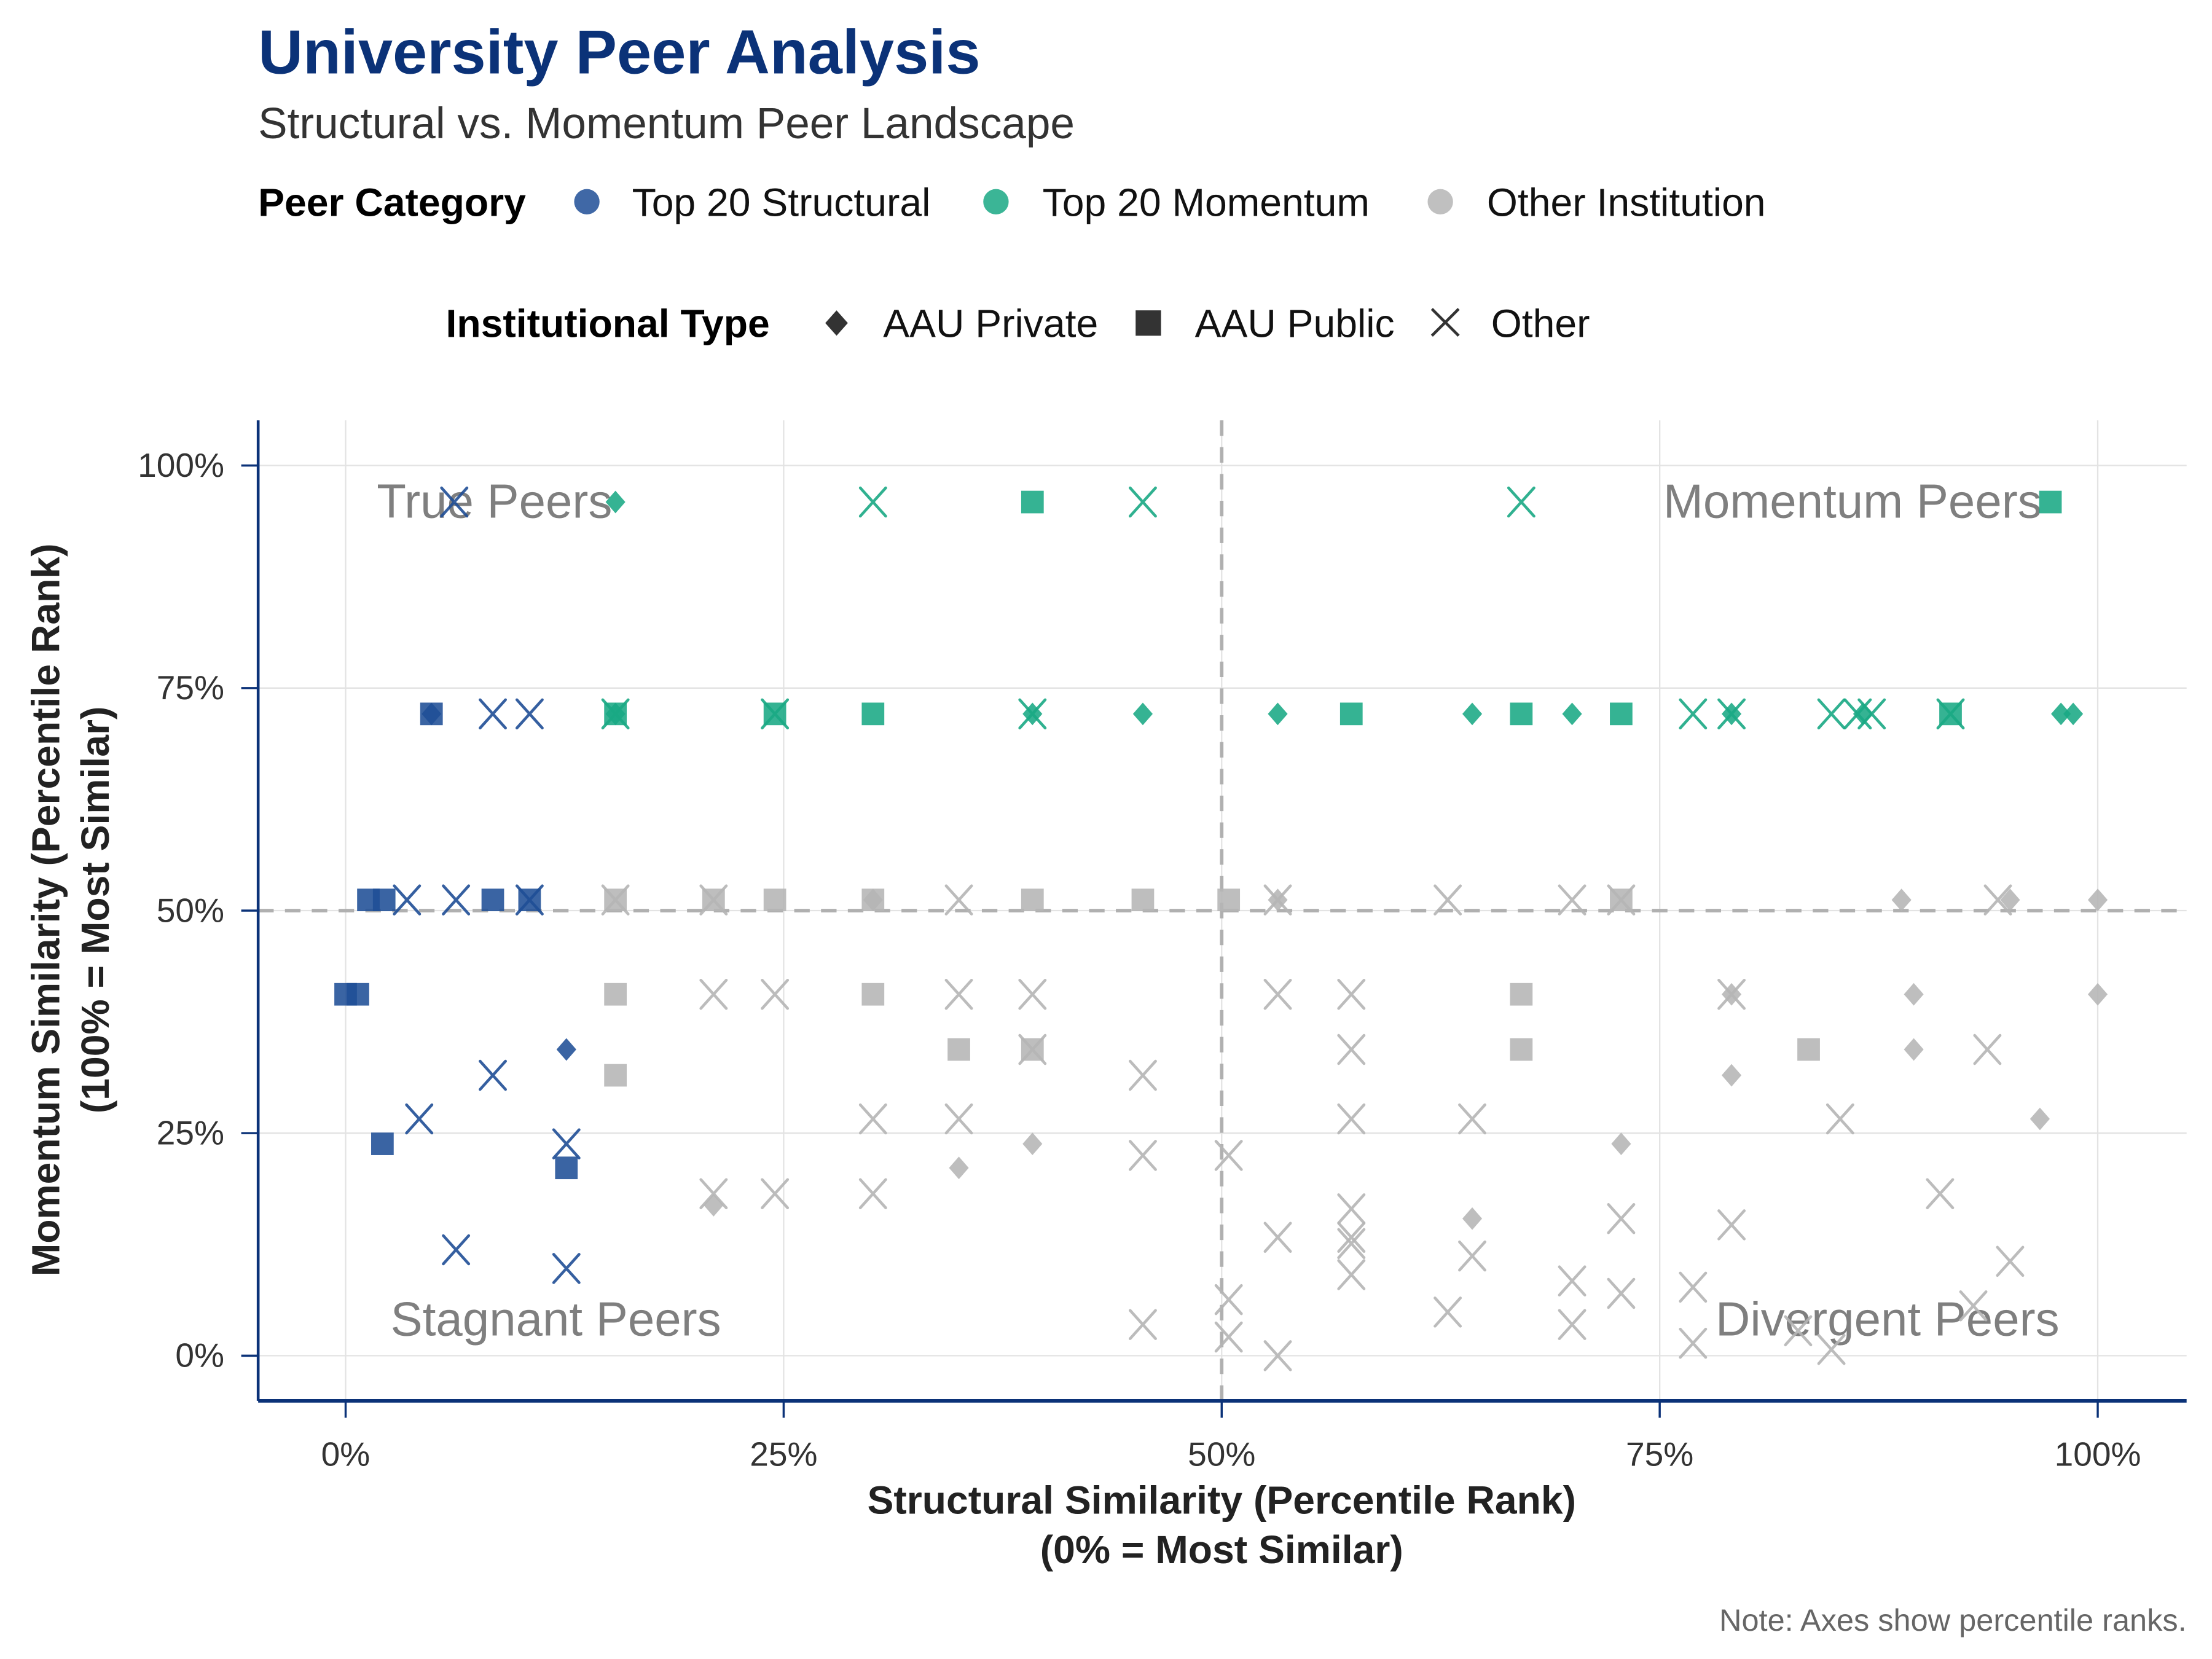  Describe the element at coordinates (392, 202) in the screenshot. I see `legend-title-peer-category: Peer Category` at that location.